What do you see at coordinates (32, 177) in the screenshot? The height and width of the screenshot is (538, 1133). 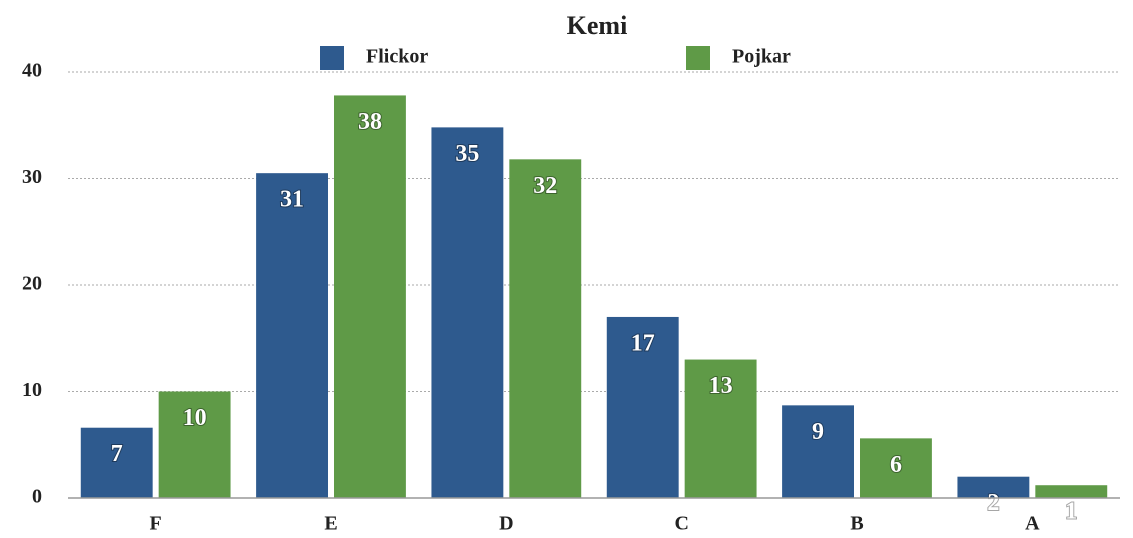 I see `y-tick-label: 30` at bounding box center [32, 177].